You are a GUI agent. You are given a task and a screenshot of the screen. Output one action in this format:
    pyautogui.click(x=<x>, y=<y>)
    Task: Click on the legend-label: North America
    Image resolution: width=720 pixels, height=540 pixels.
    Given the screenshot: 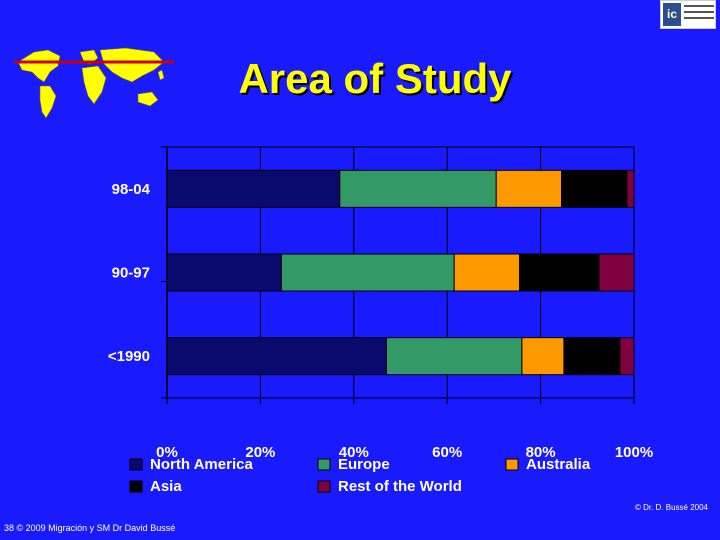 What is the action you would take?
    pyautogui.click(x=201, y=464)
    